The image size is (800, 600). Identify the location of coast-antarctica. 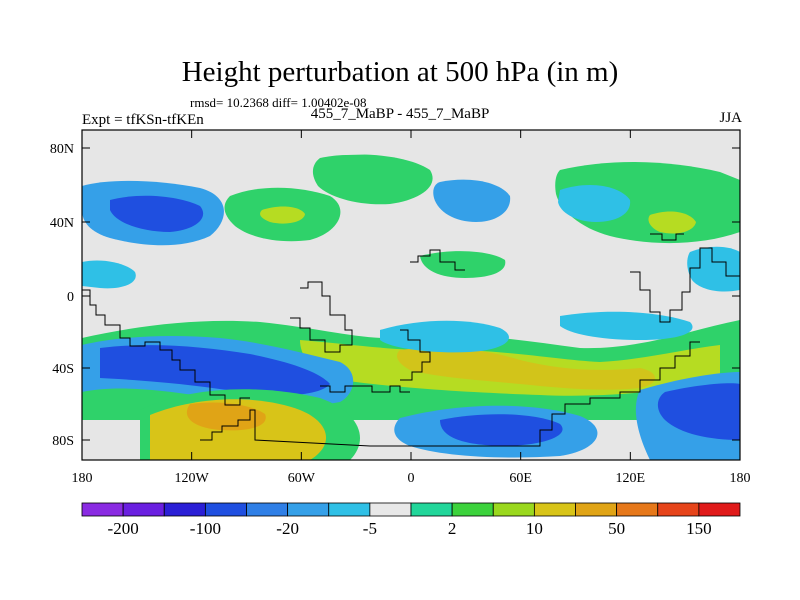
(450, 394).